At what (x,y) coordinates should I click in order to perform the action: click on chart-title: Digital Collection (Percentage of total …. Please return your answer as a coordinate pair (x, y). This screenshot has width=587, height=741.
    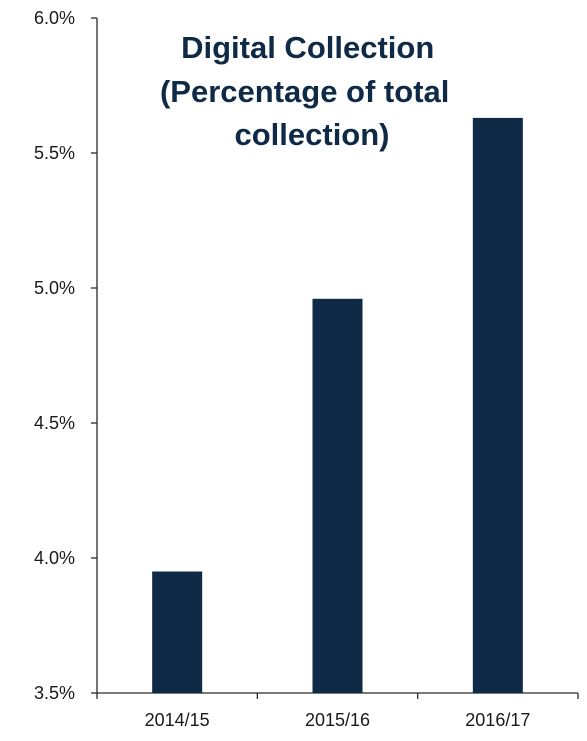
    Looking at the image, I should click on (309, 91).